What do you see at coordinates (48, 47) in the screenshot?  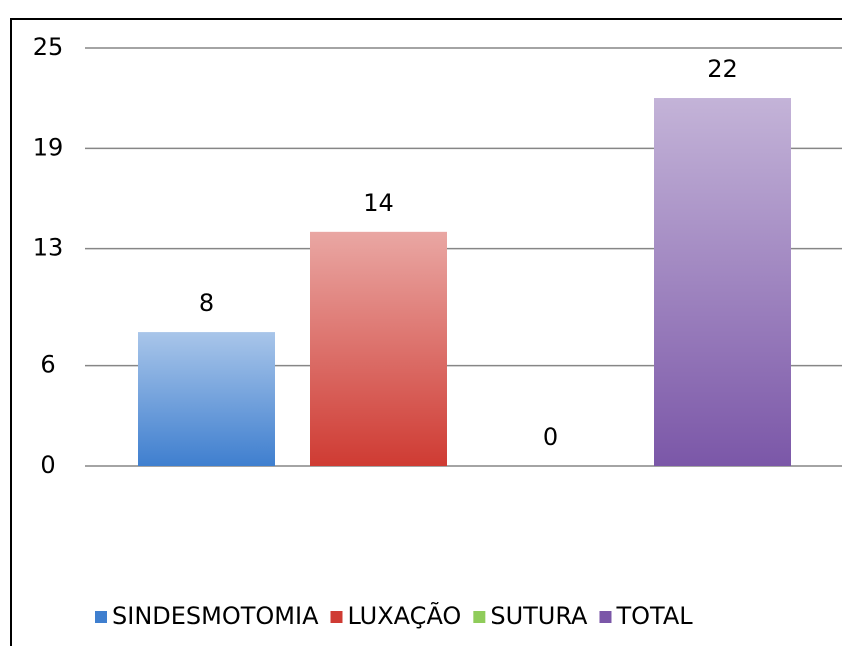 I see `y-tick-label: 25` at bounding box center [48, 47].